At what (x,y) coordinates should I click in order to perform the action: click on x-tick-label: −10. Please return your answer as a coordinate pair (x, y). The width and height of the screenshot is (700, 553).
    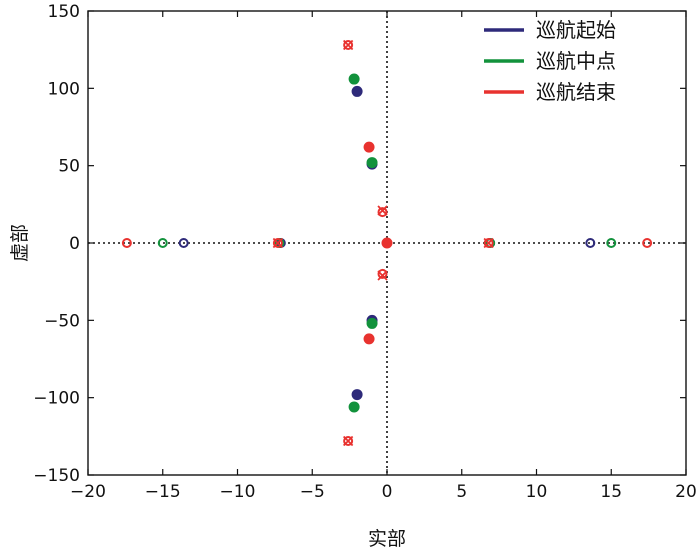
    Looking at the image, I should click on (238, 492).